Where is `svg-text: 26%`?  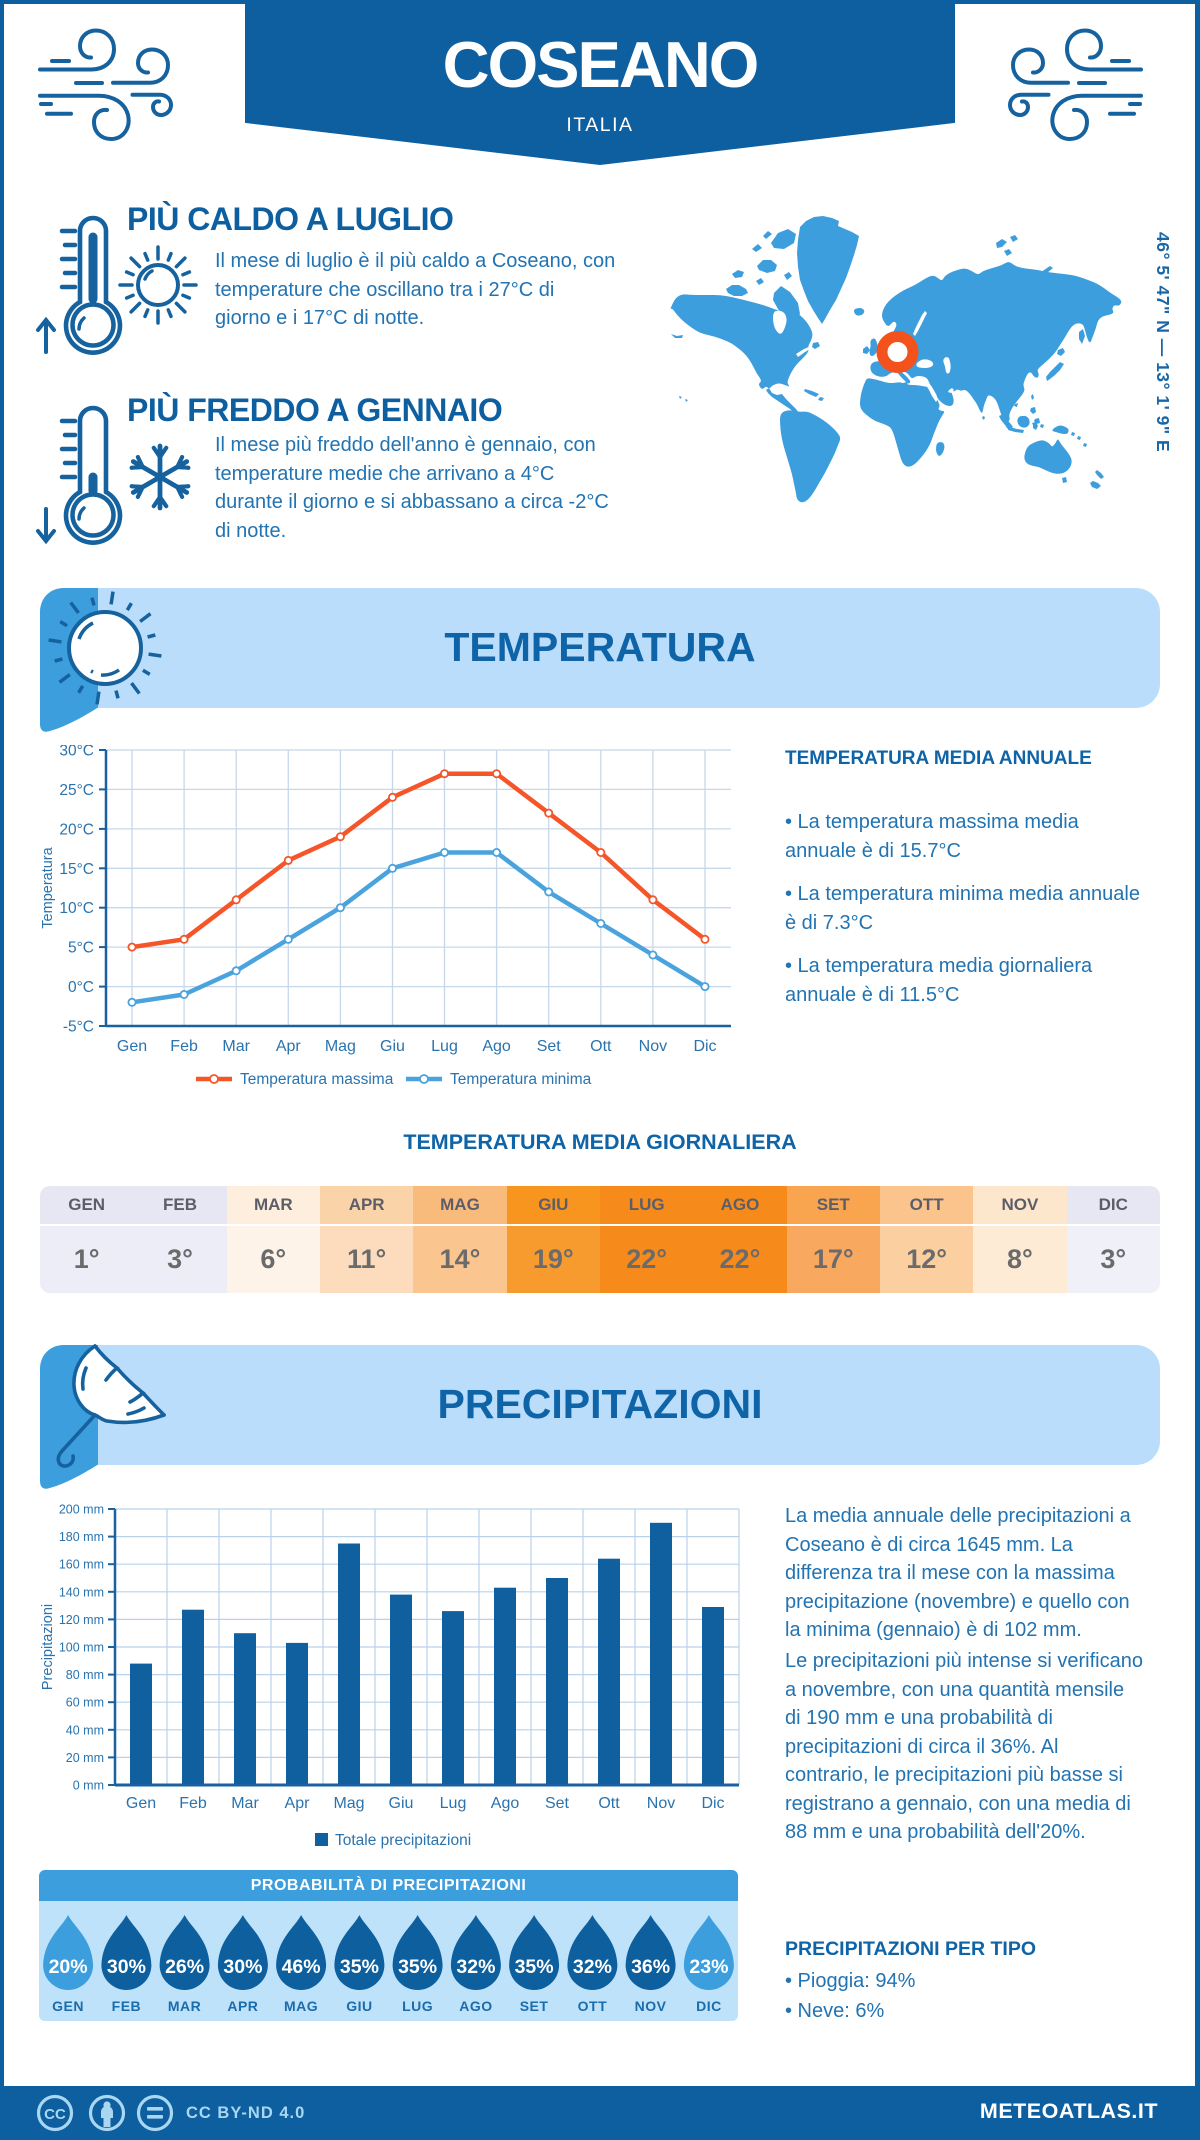 svg-text: 26% is located at coordinates (184, 1967).